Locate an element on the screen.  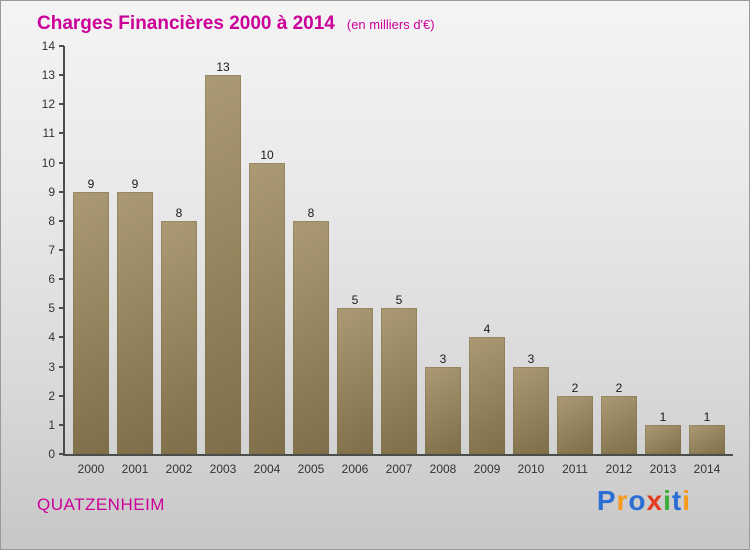
logo-letter: t is located at coordinates (677, 500).